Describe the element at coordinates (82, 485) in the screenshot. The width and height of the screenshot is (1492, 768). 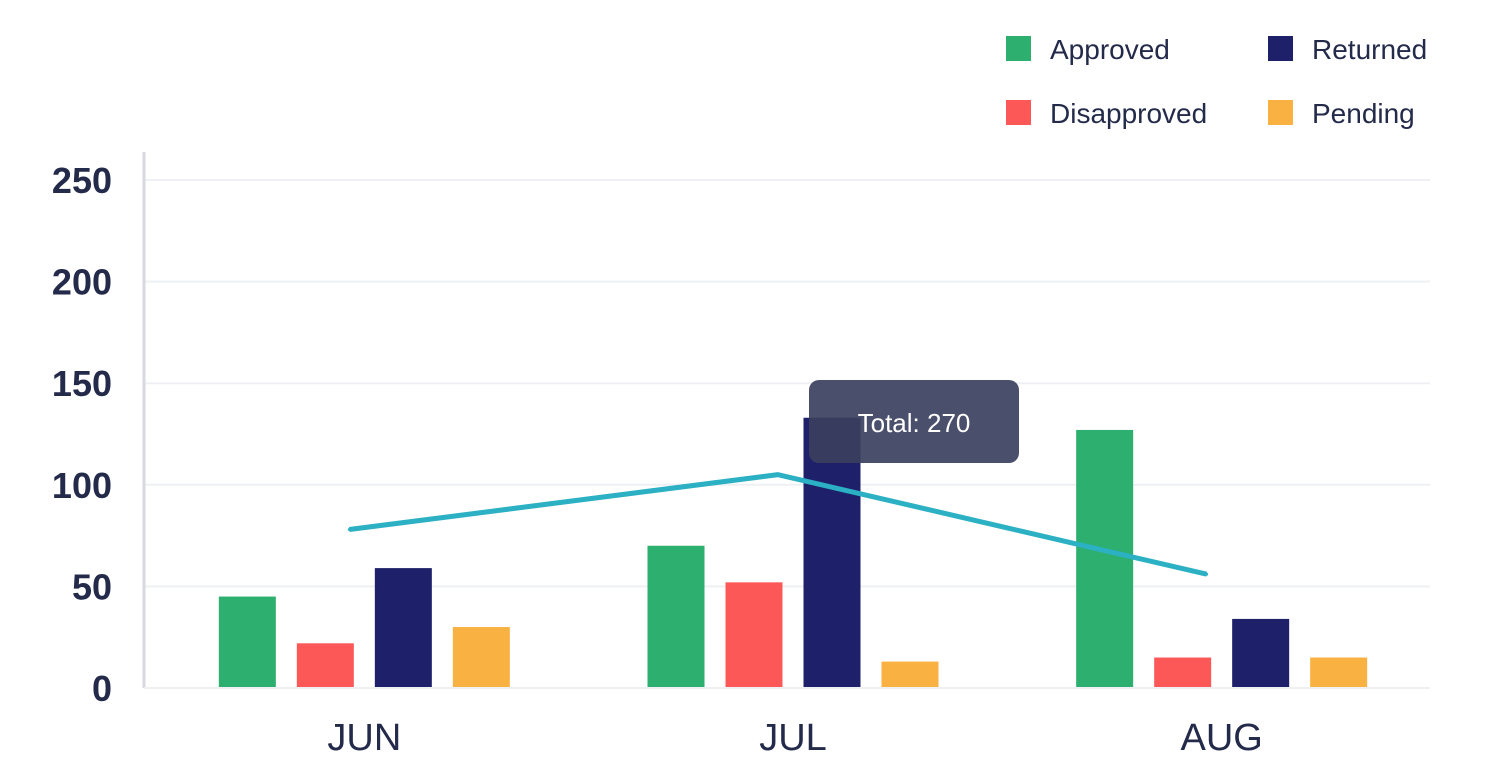
I see `y-tick-label: 100` at that location.